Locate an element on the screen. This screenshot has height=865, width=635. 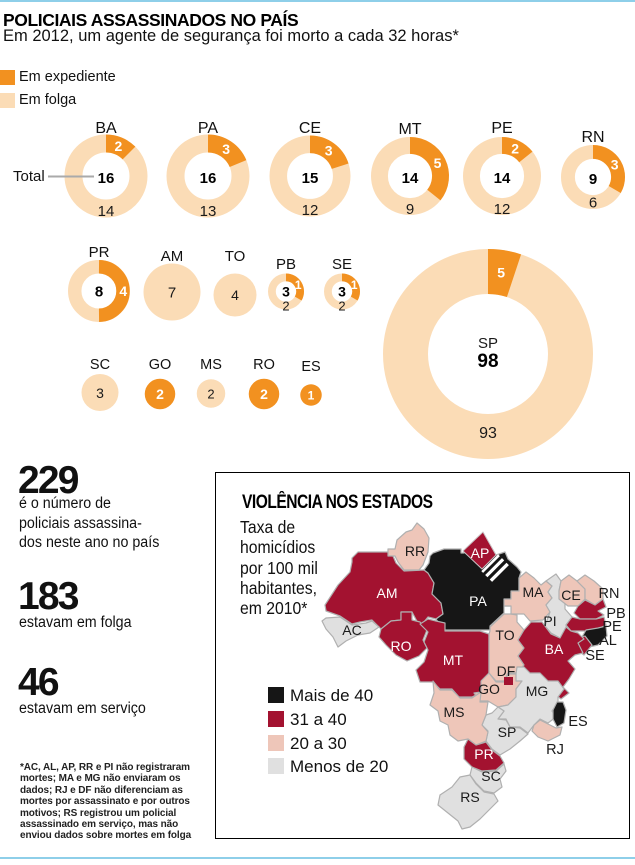
svg-text: AP is located at coordinates (480, 553).